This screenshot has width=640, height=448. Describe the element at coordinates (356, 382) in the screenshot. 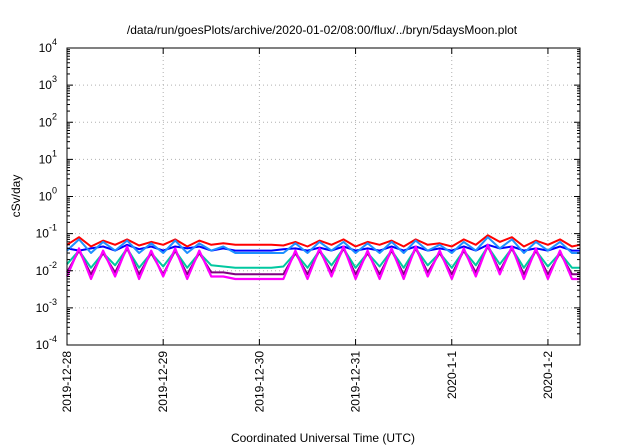

I see `x-tick-label: 2019-12-31` at that location.